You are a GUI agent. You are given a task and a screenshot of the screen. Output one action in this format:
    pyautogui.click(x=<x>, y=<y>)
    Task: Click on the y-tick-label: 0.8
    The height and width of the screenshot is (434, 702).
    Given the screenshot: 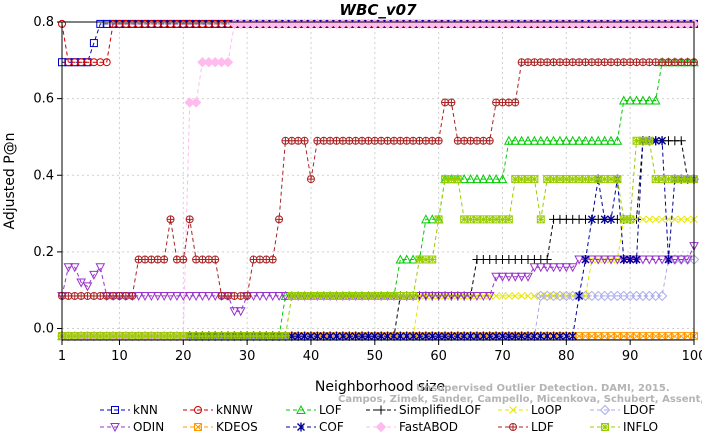 What is the action you would take?
    pyautogui.click(x=43, y=22)
    